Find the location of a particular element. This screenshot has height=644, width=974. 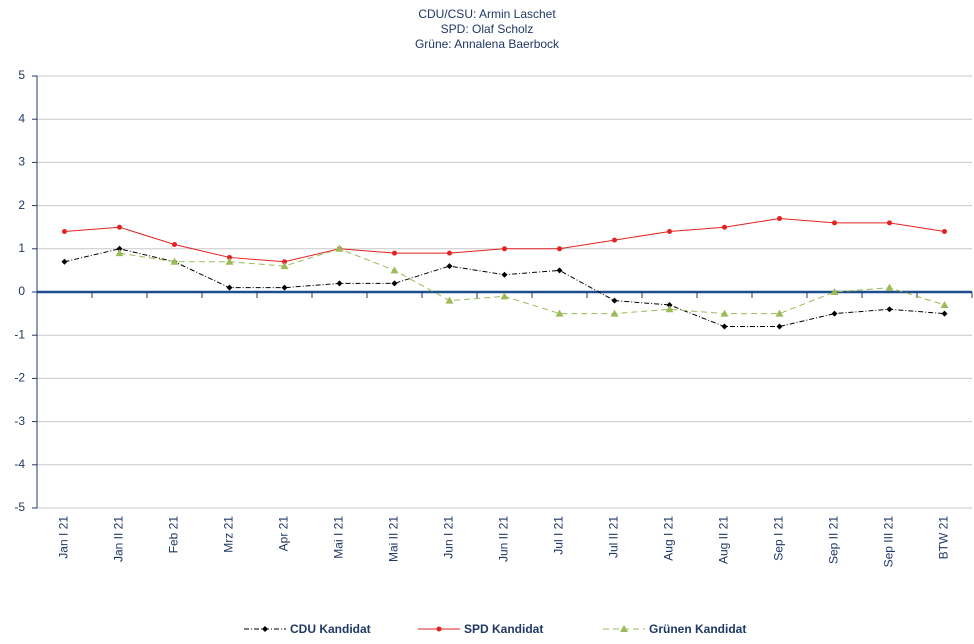

x-tick-label: Jan I 21 is located at coordinates (64, 537).